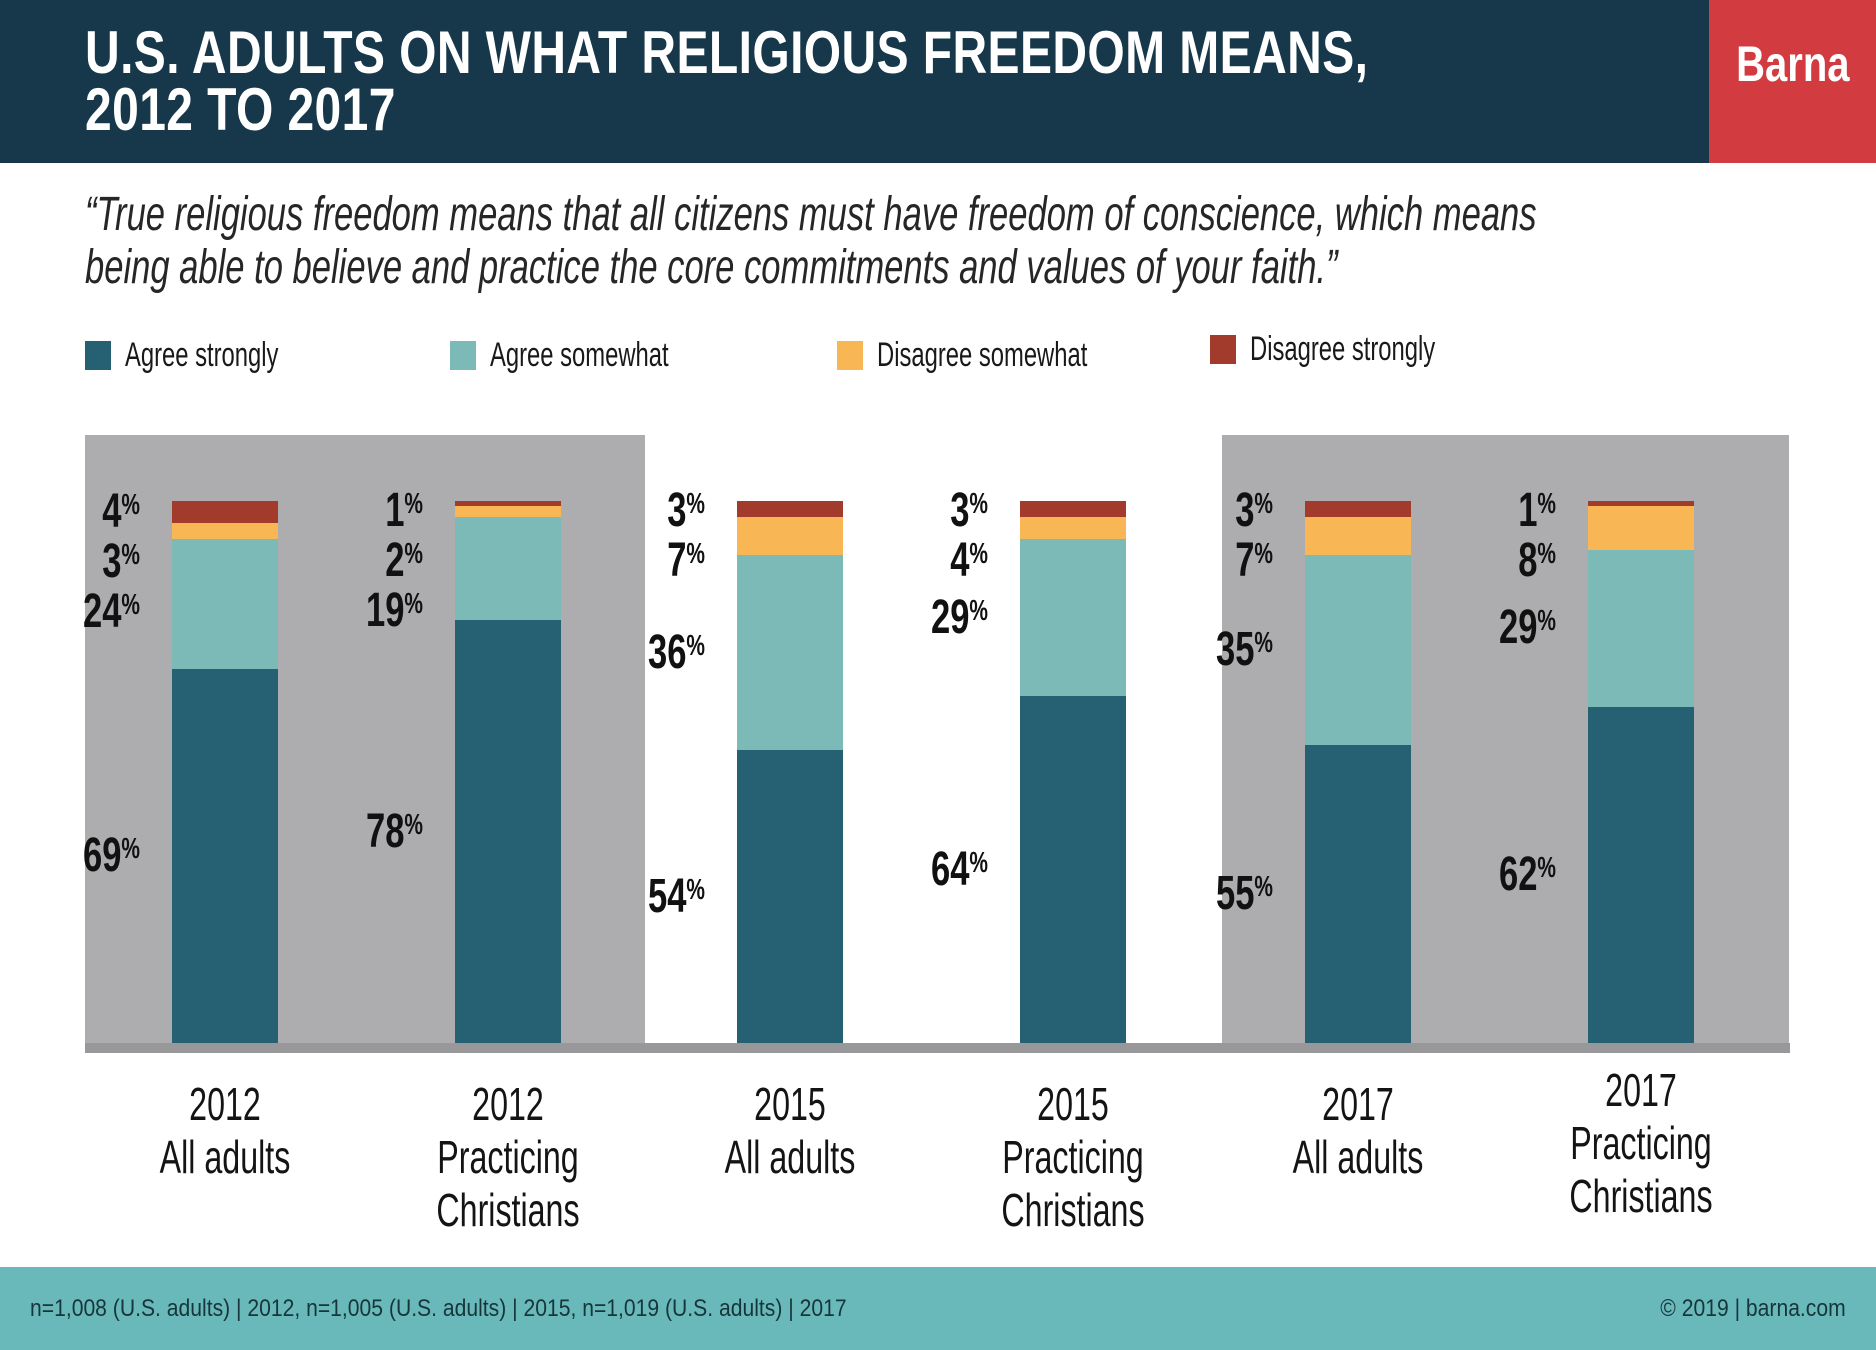 The height and width of the screenshot is (1350, 1876). Describe the element at coordinates (508, 512) in the screenshot. I see `bar-segment-2012-practicing-christians-disagree-somewhat` at that location.